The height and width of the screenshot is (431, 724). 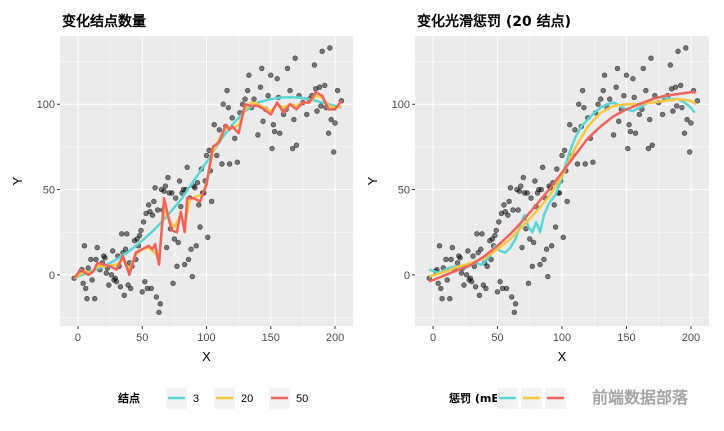 What do you see at coordinates (372, 180) in the screenshot?
I see `y-axis-label: Y` at bounding box center [372, 180].